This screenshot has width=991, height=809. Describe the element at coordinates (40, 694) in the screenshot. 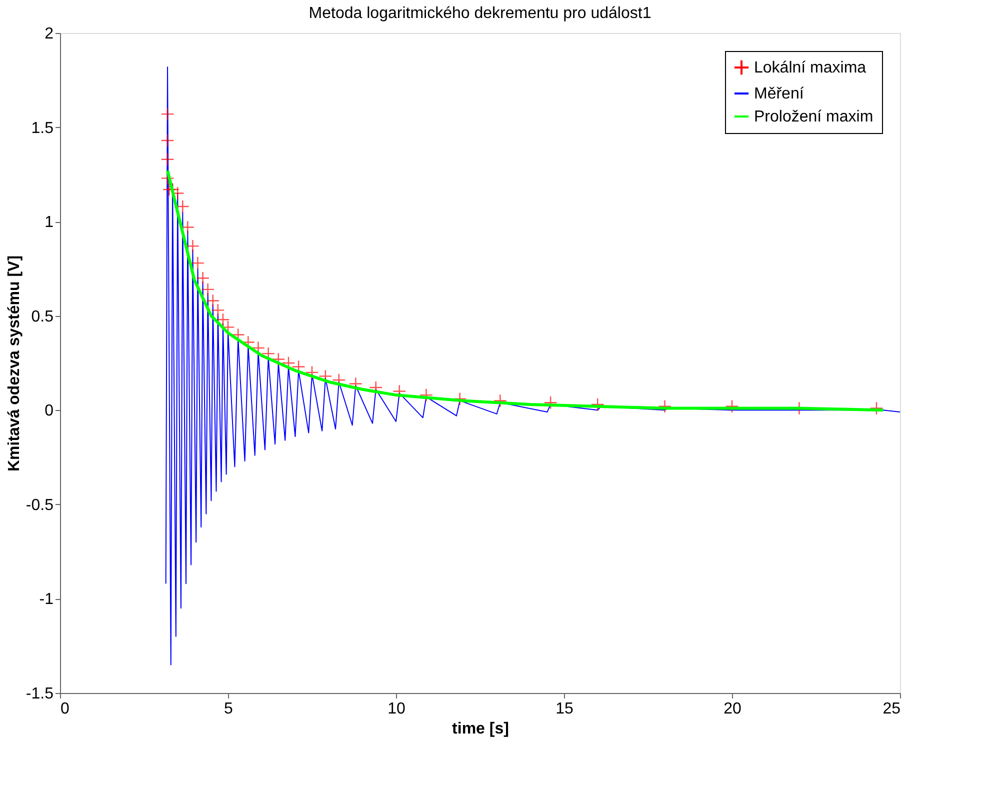

I see `y-tick-label: -1.5` at that location.